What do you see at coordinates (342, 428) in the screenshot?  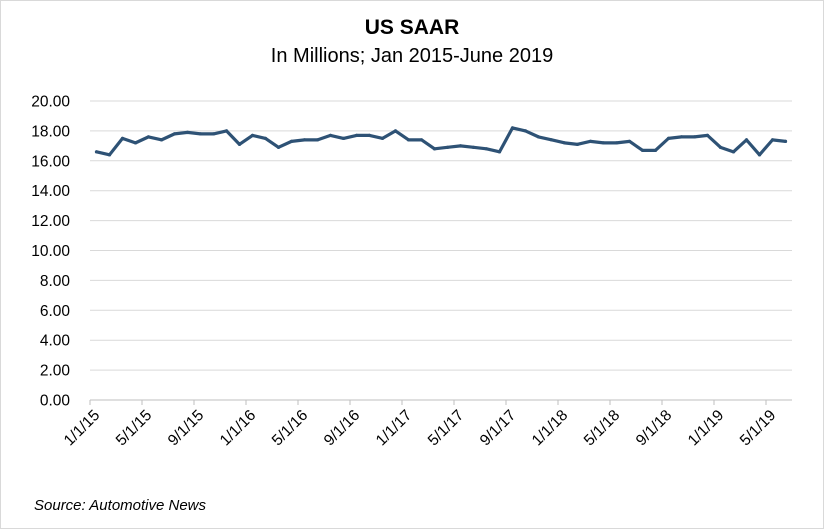 I see `x-tick-label: 9/1/16` at bounding box center [342, 428].